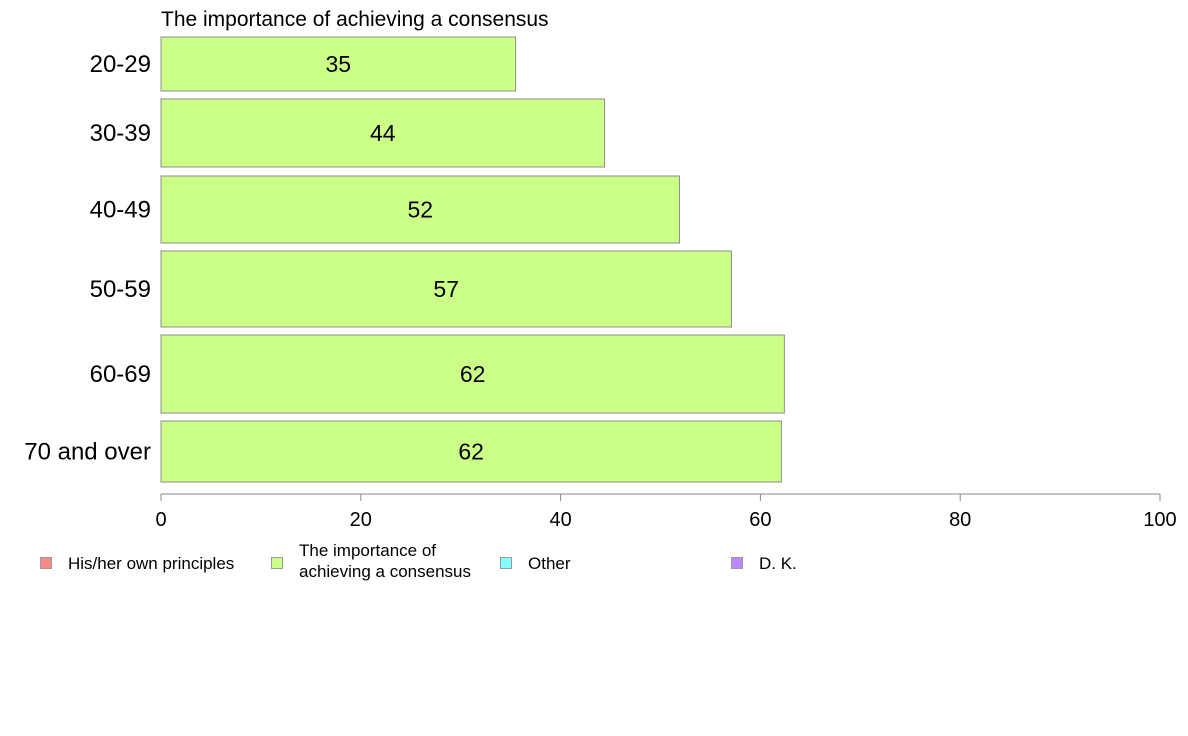 The width and height of the screenshot is (1188, 736). What do you see at coordinates (385, 561) in the screenshot?
I see `legend-label: The importance of achieving a consensus` at bounding box center [385, 561].